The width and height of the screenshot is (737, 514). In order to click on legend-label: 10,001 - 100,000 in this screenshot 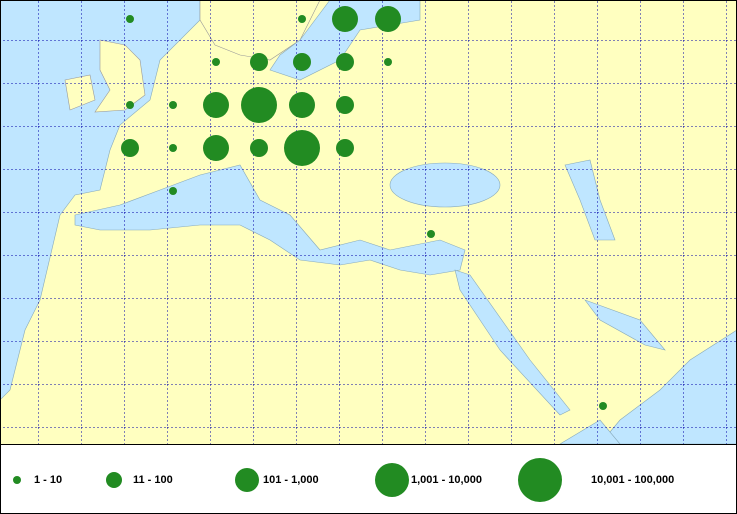, I will do `click(632, 480)`.